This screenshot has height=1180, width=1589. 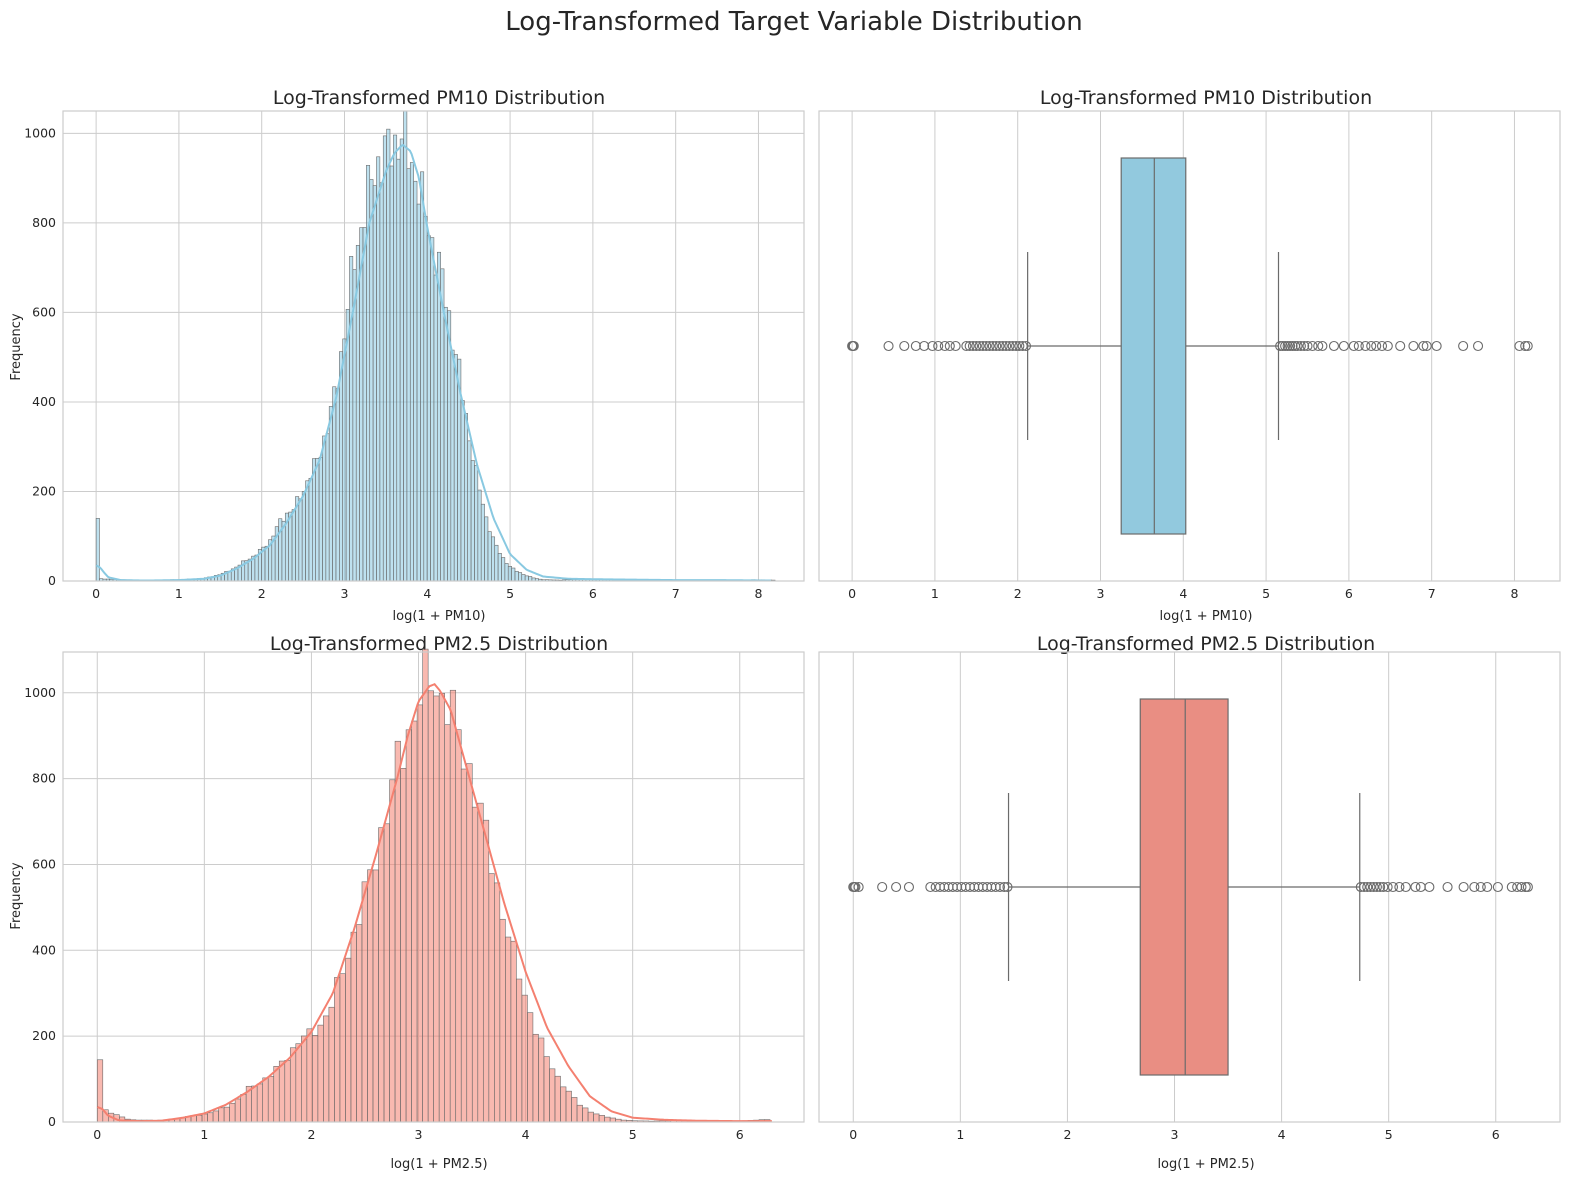 What do you see at coordinates (1183, 593) in the screenshot?
I see `x-tick-label: 4` at bounding box center [1183, 593].